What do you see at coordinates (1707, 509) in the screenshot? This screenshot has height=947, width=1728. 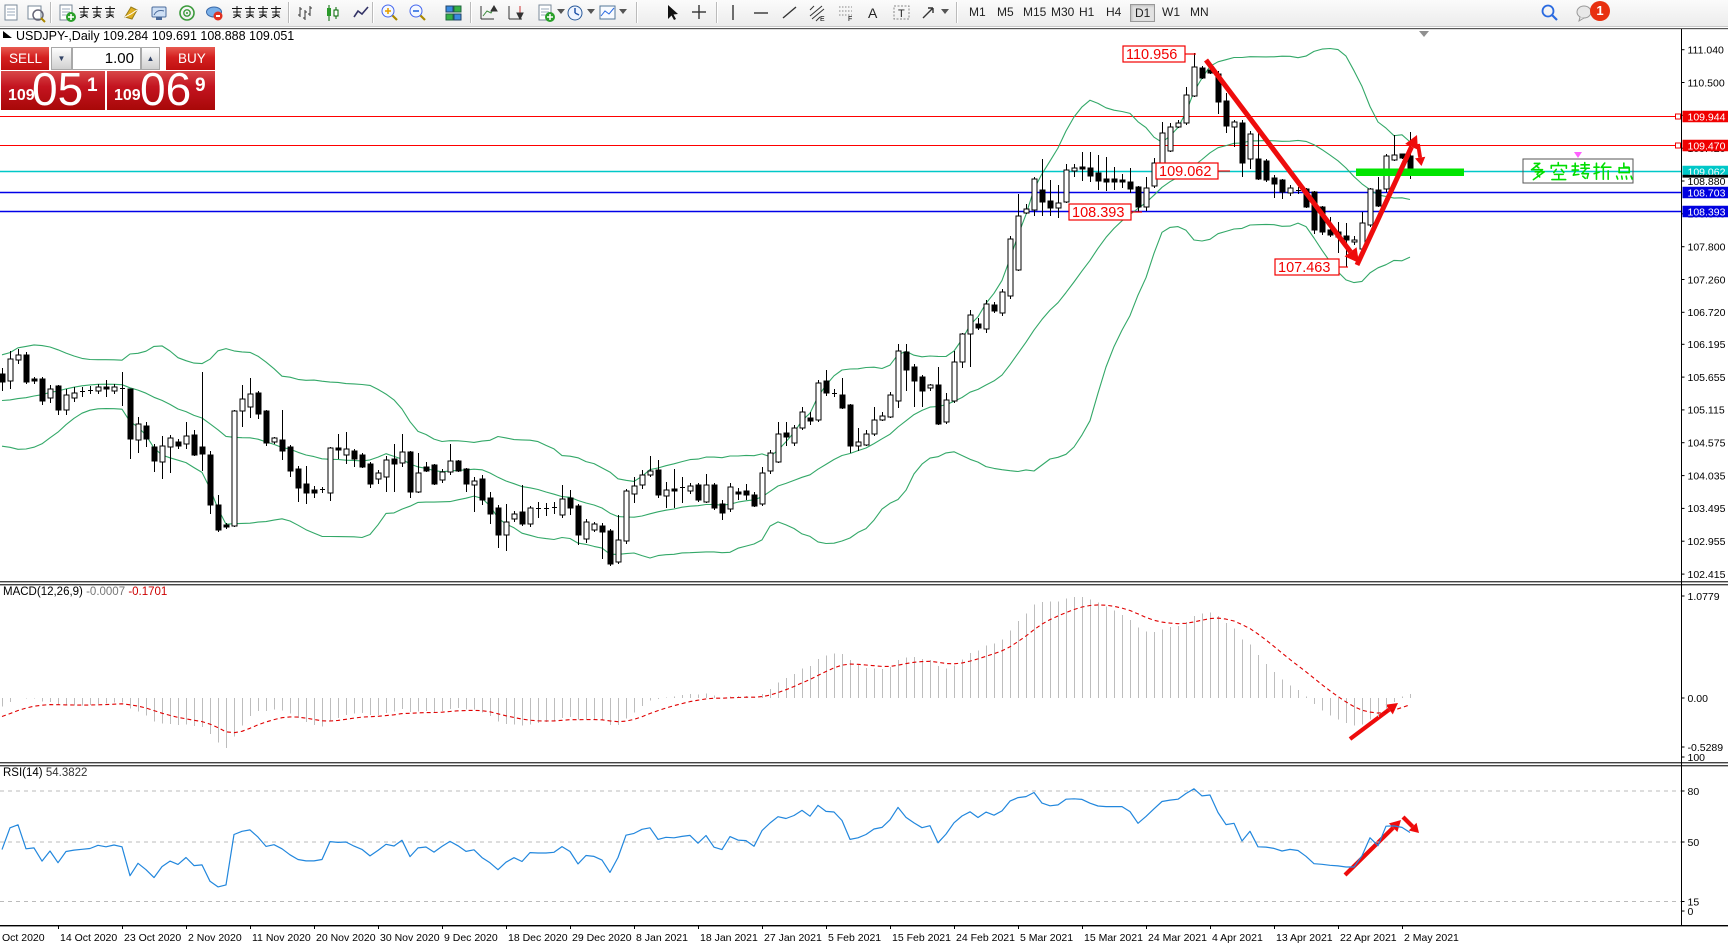 I see `svg-text: 103.495` at bounding box center [1707, 509].